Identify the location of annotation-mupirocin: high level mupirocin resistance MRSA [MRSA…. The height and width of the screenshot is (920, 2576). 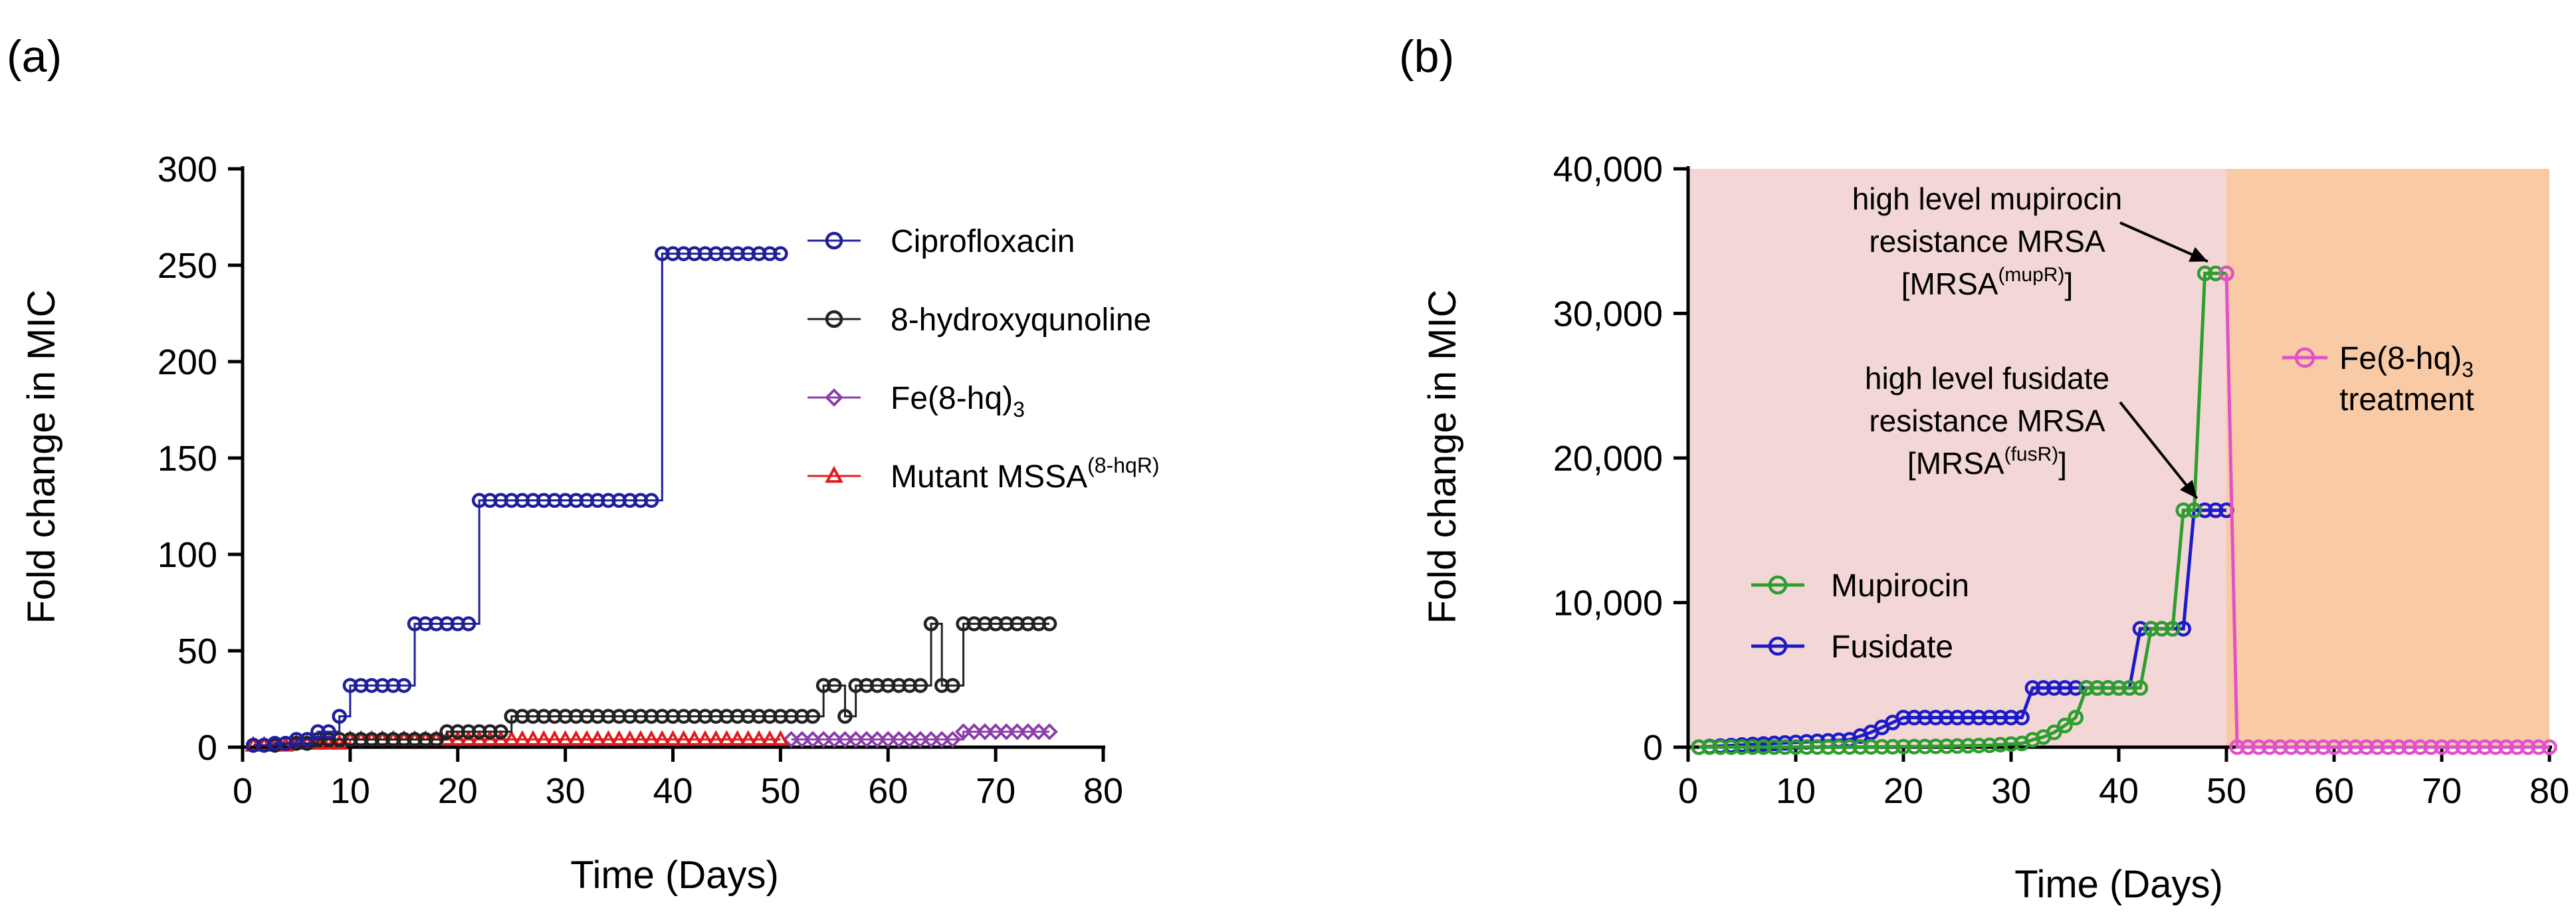
(2030, 241).